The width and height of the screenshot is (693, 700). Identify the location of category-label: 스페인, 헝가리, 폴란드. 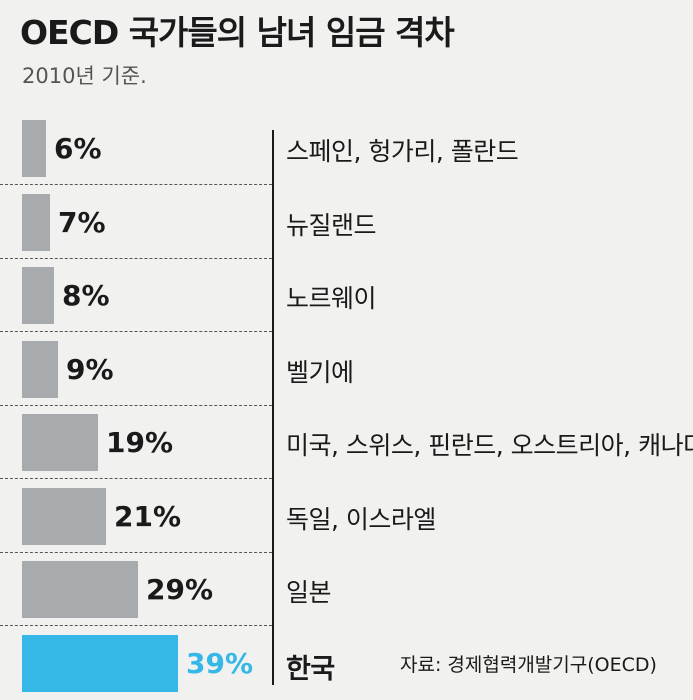
(402, 151).